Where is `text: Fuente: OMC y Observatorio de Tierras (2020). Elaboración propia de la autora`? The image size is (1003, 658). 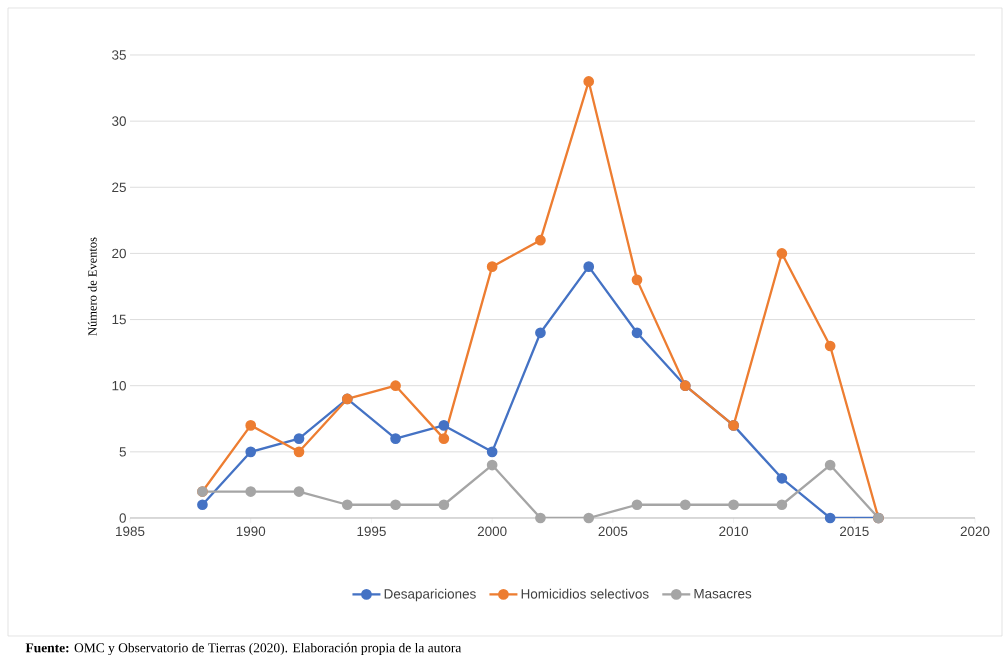 text: Fuente: OMC y Observatorio de Tierras (2020). Elaboración propia de la autora is located at coordinates (243, 648).